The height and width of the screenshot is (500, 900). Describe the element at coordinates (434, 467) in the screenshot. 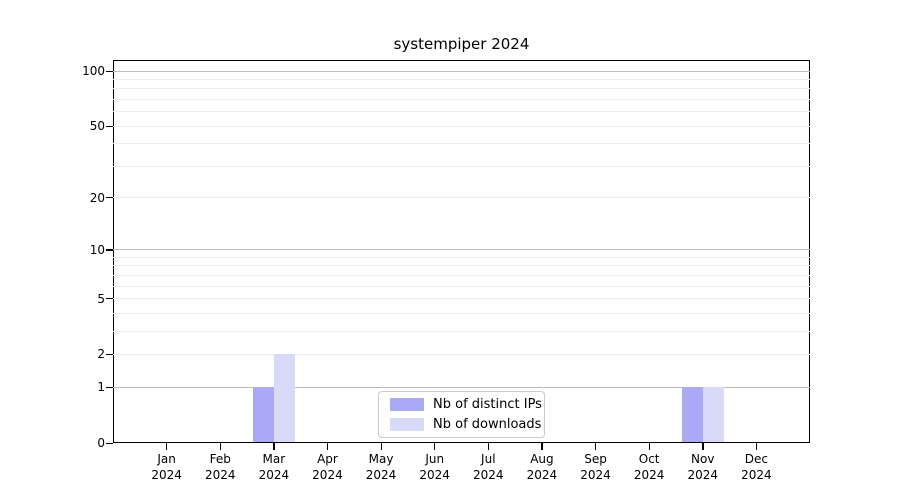

I see `x-tick-label: Jun 2024` at that location.